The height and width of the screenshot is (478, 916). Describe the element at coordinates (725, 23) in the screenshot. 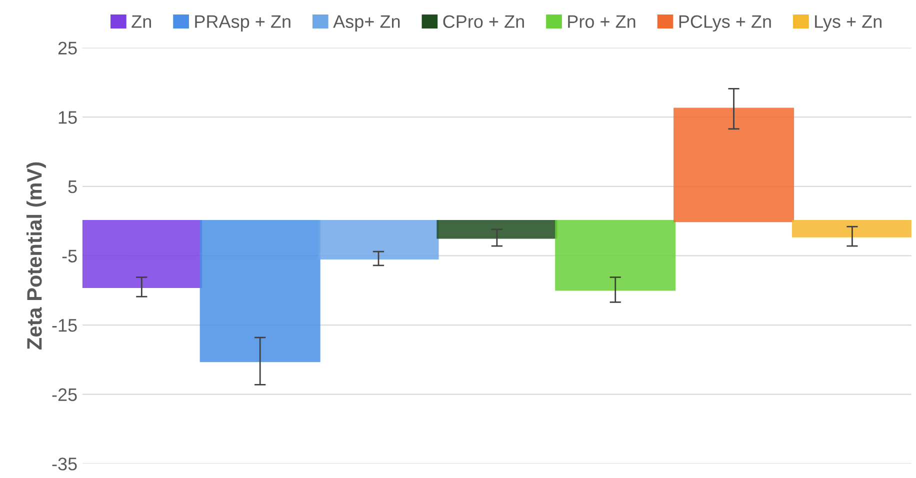

I see `legend-label: PCLys + Zn` at that location.